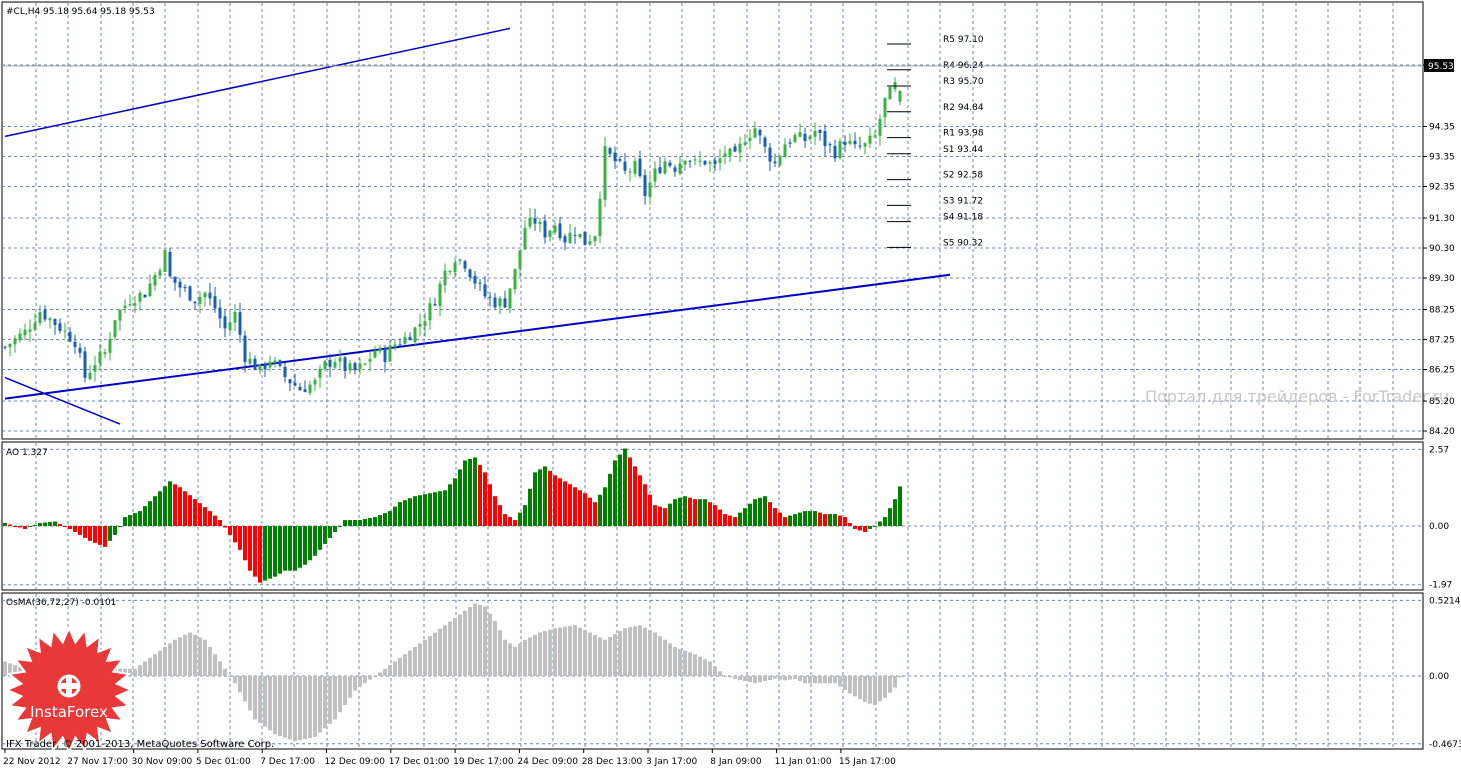  I want to click on price-tick-label: 85.20, so click(1442, 402).